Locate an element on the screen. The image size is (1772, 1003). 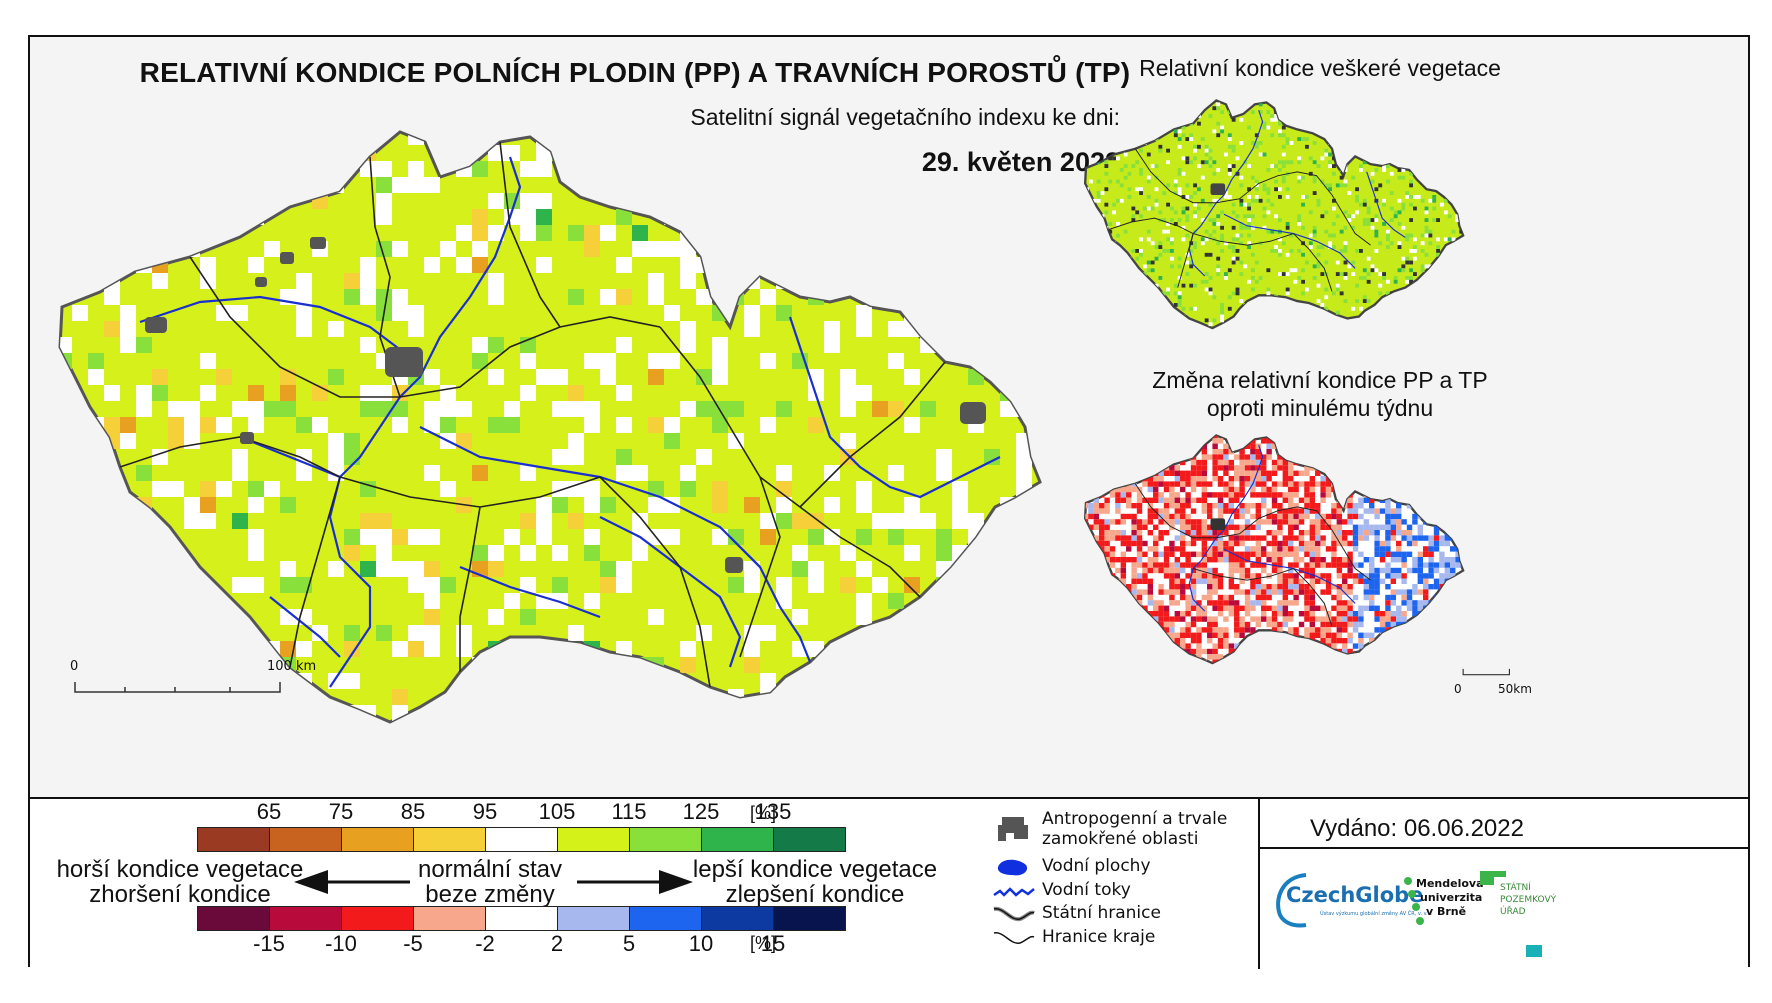
condition-tick-label: 85 is located at coordinates (413, 811).